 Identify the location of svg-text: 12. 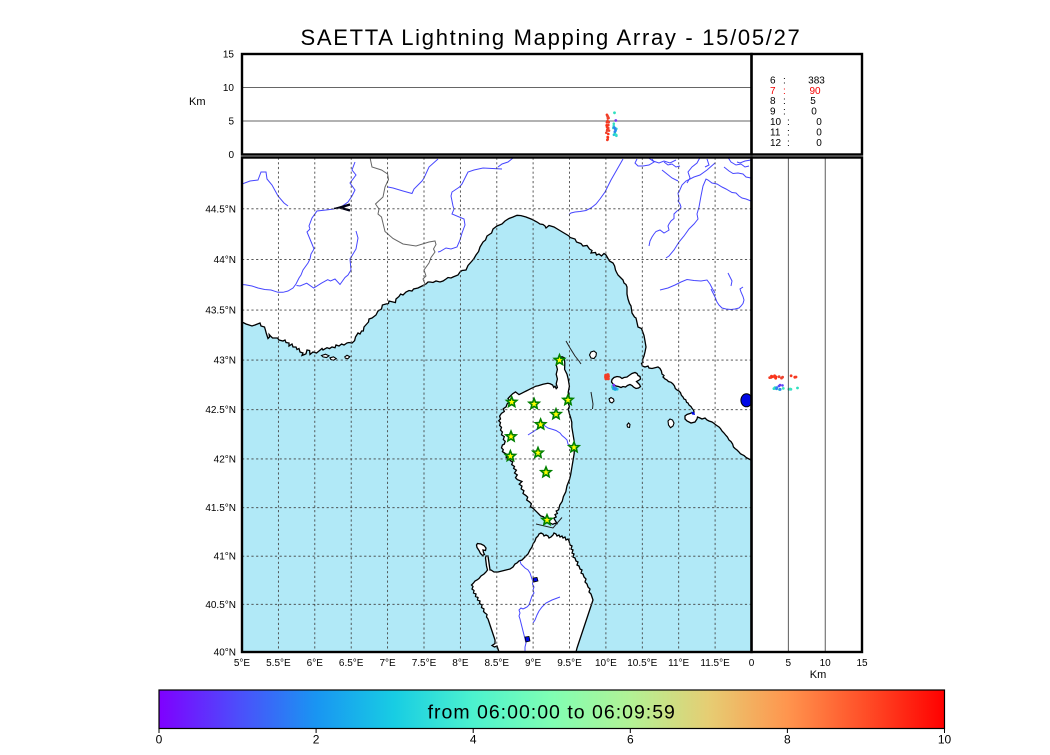
(776, 143).